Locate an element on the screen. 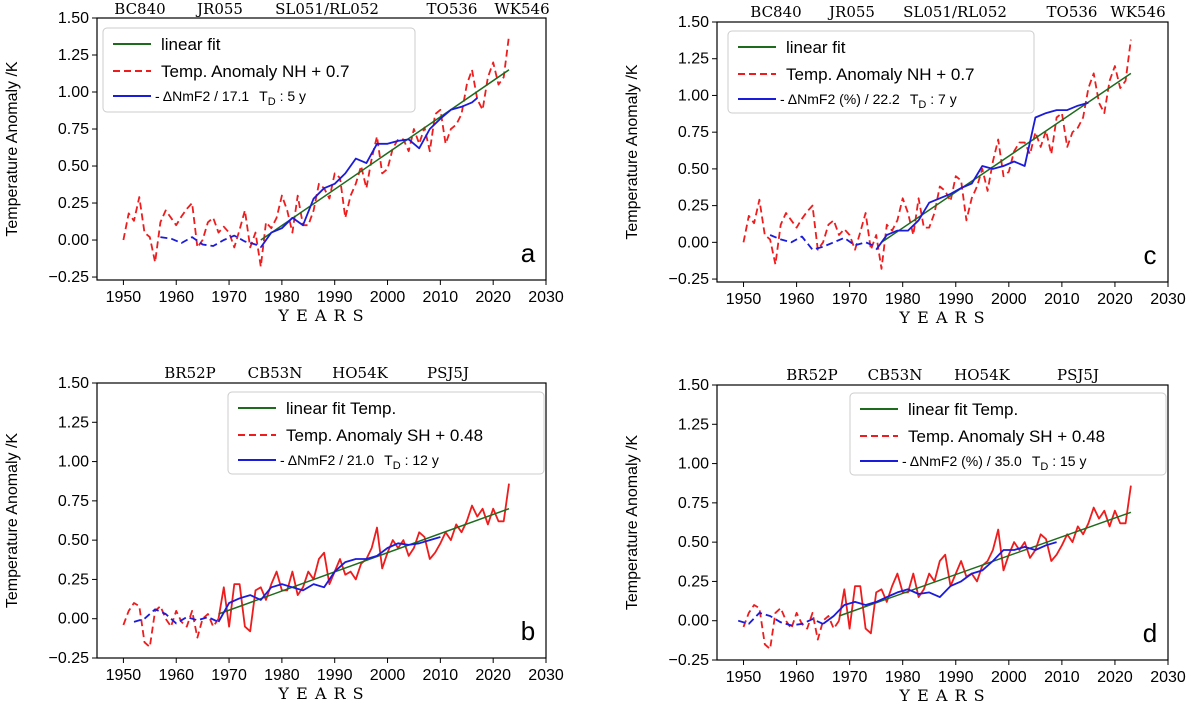  station-label: SL051/RL052 is located at coordinates (955, 12).